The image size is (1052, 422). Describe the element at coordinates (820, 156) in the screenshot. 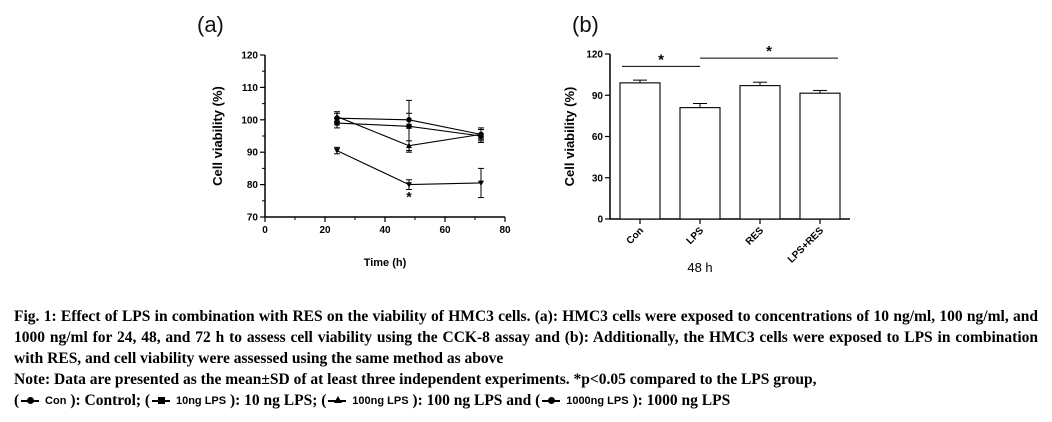

I see `bar-lps-res` at that location.